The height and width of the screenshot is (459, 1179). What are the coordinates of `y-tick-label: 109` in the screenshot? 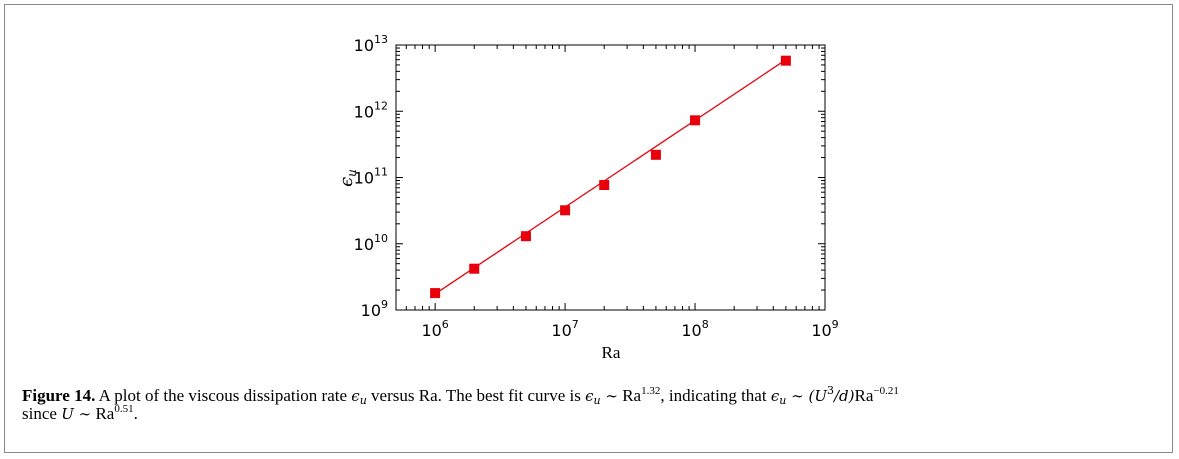 It's located at (374, 309).